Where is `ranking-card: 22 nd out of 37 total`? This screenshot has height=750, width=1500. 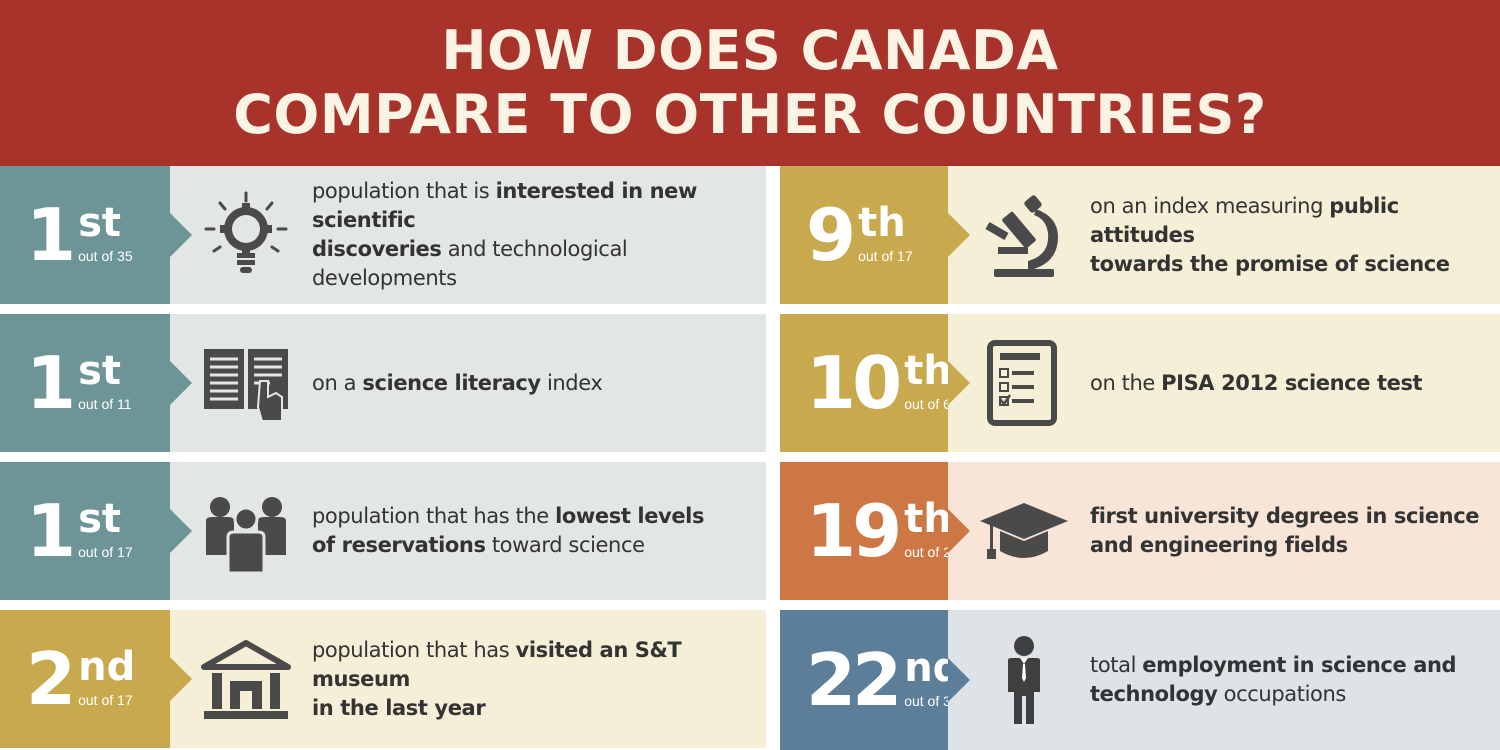 ranking-card: 22 nd out of 37 total is located at coordinates (1140, 680).